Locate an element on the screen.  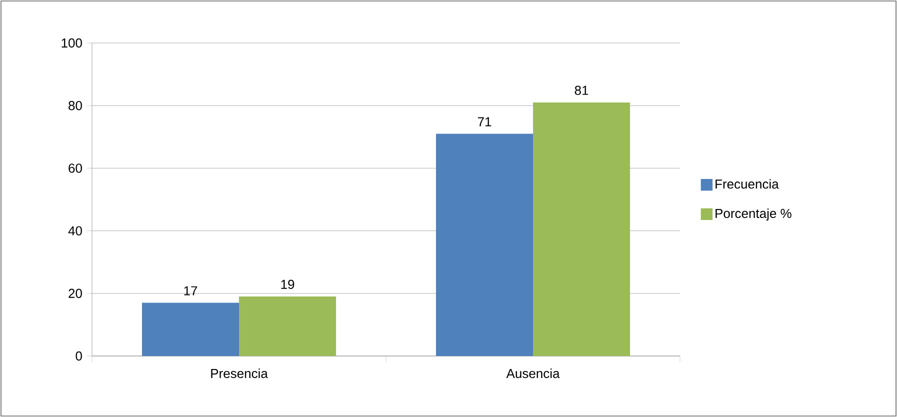
legend-label: Porcentaje % is located at coordinates (754, 214).